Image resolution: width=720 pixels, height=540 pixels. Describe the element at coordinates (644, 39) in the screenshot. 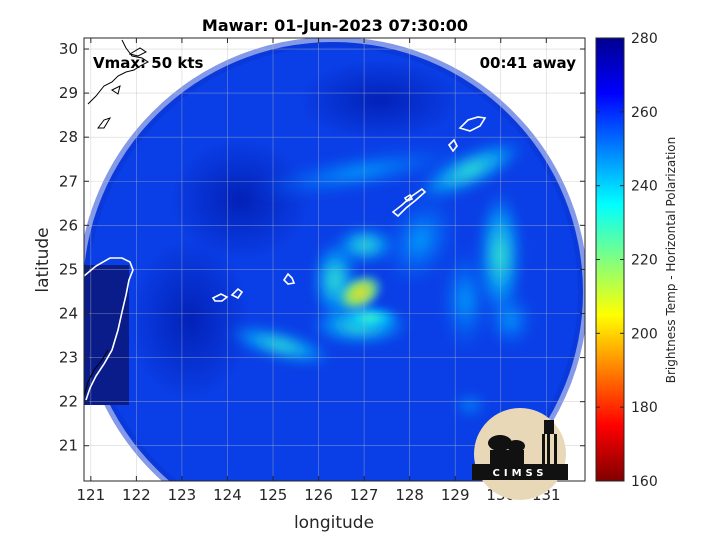

I see `colorbar-tick-label: 280` at that location.